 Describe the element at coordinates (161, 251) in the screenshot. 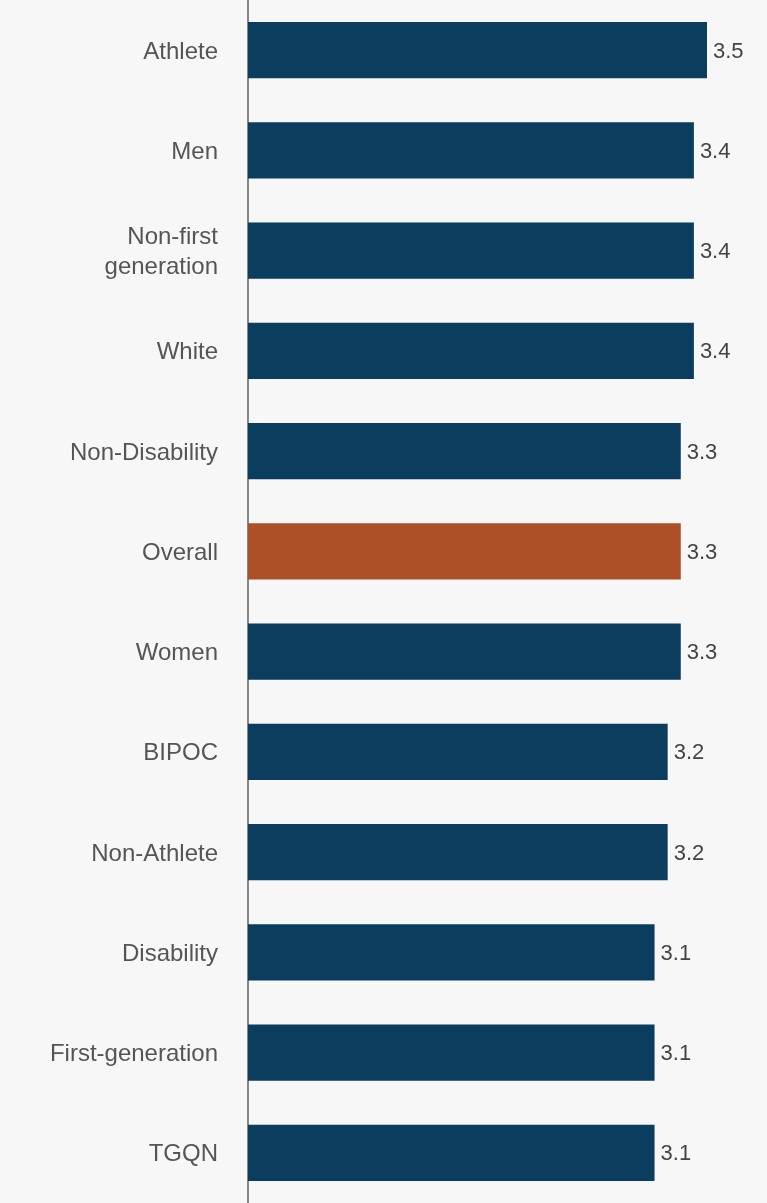

I see `y-tick-label: Non-first generation` at that location.